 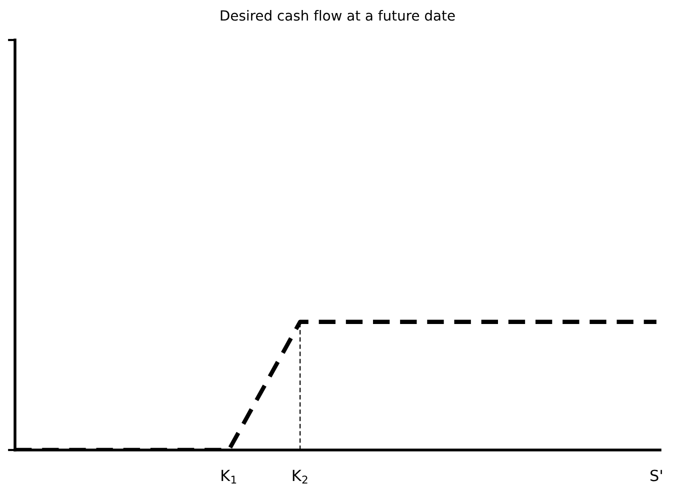 I want to click on x-tick-label: K$_{1}$, so click(x=229, y=477).